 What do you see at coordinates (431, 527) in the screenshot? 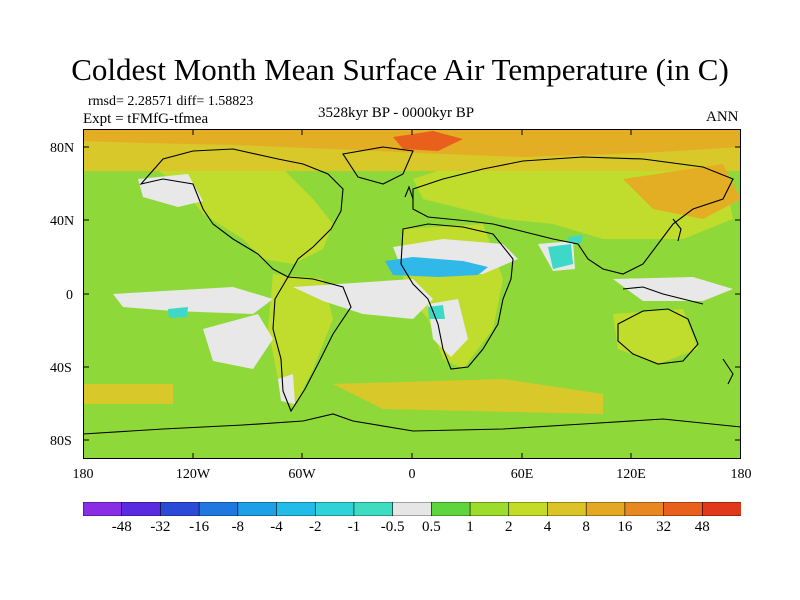
I see `colorbar-label: 0.5` at bounding box center [431, 527].